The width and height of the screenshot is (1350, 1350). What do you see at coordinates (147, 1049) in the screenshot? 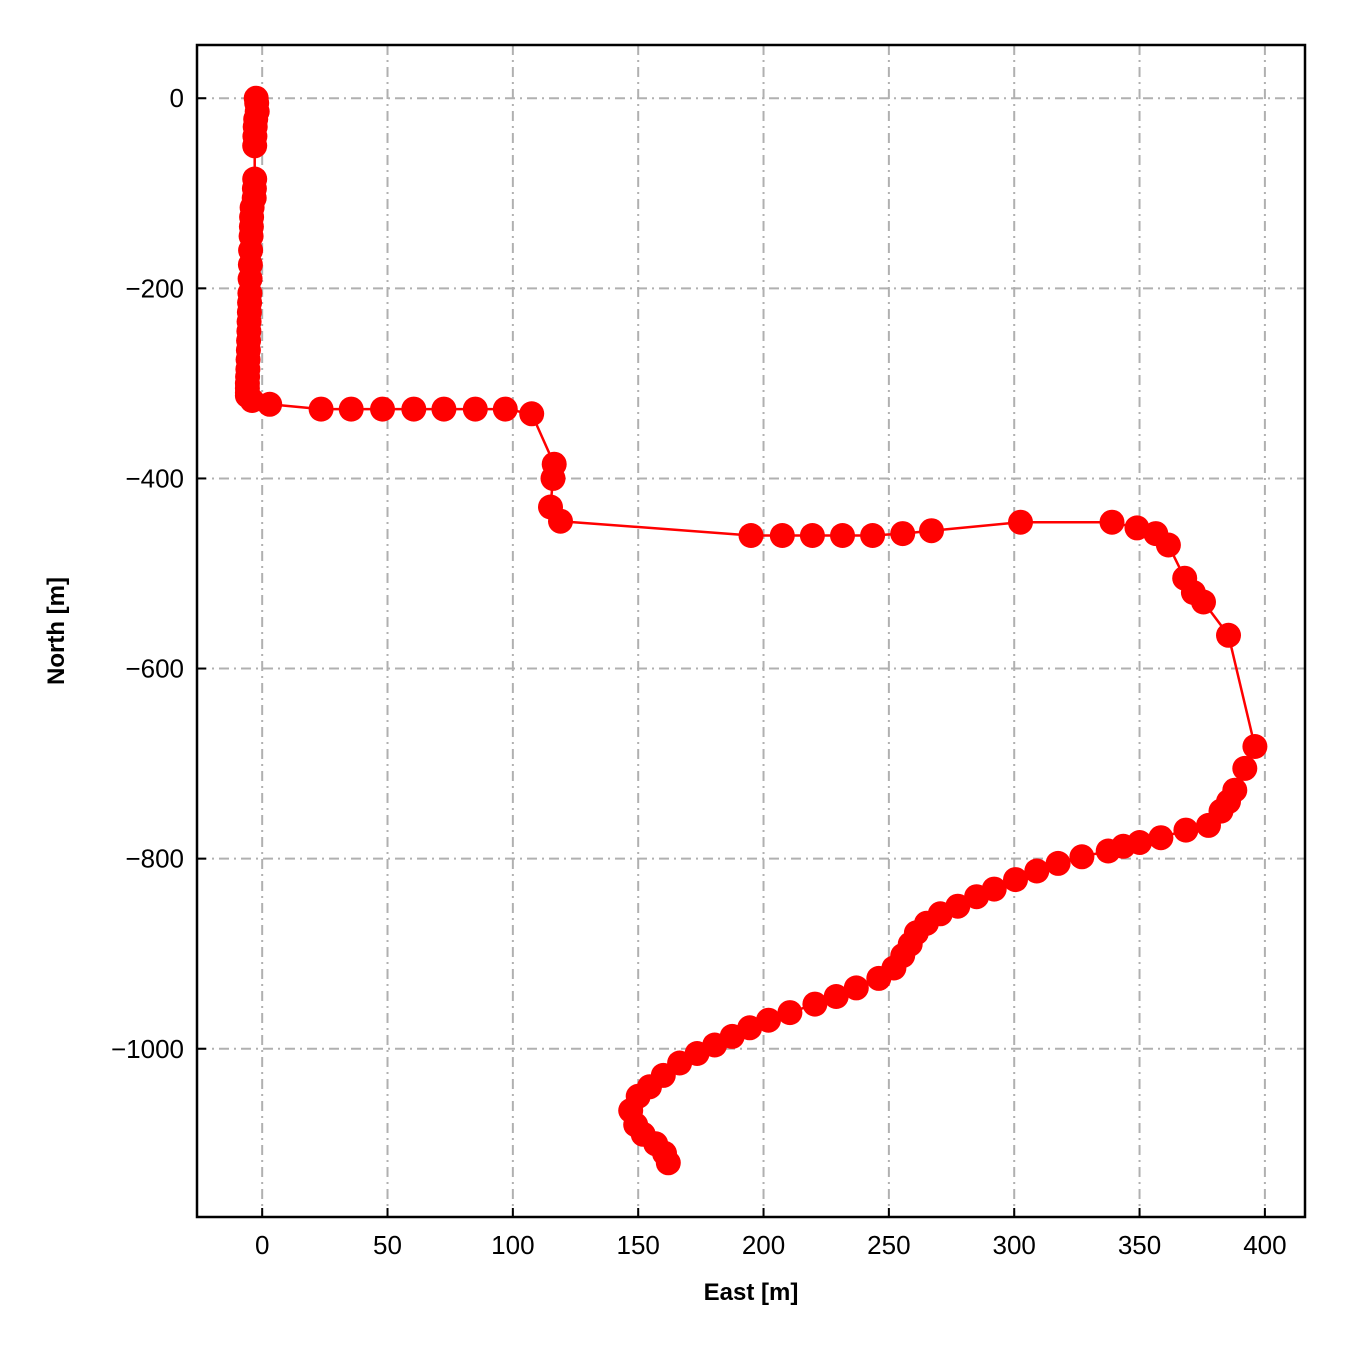
I see `y-tick-label: −1000` at bounding box center [147, 1049].